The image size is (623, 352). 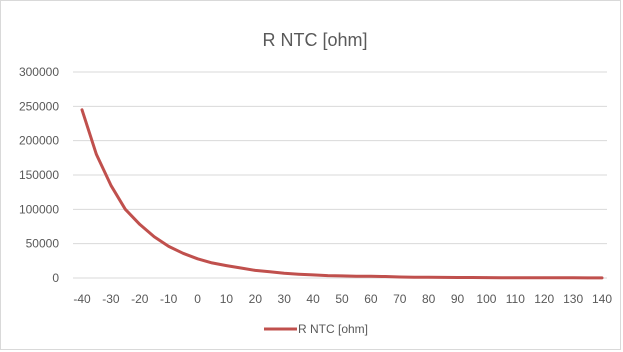 I want to click on y-axis-tick-labels: 0 50000 100000 150000 200000 250000 300000, so click(x=39, y=175).